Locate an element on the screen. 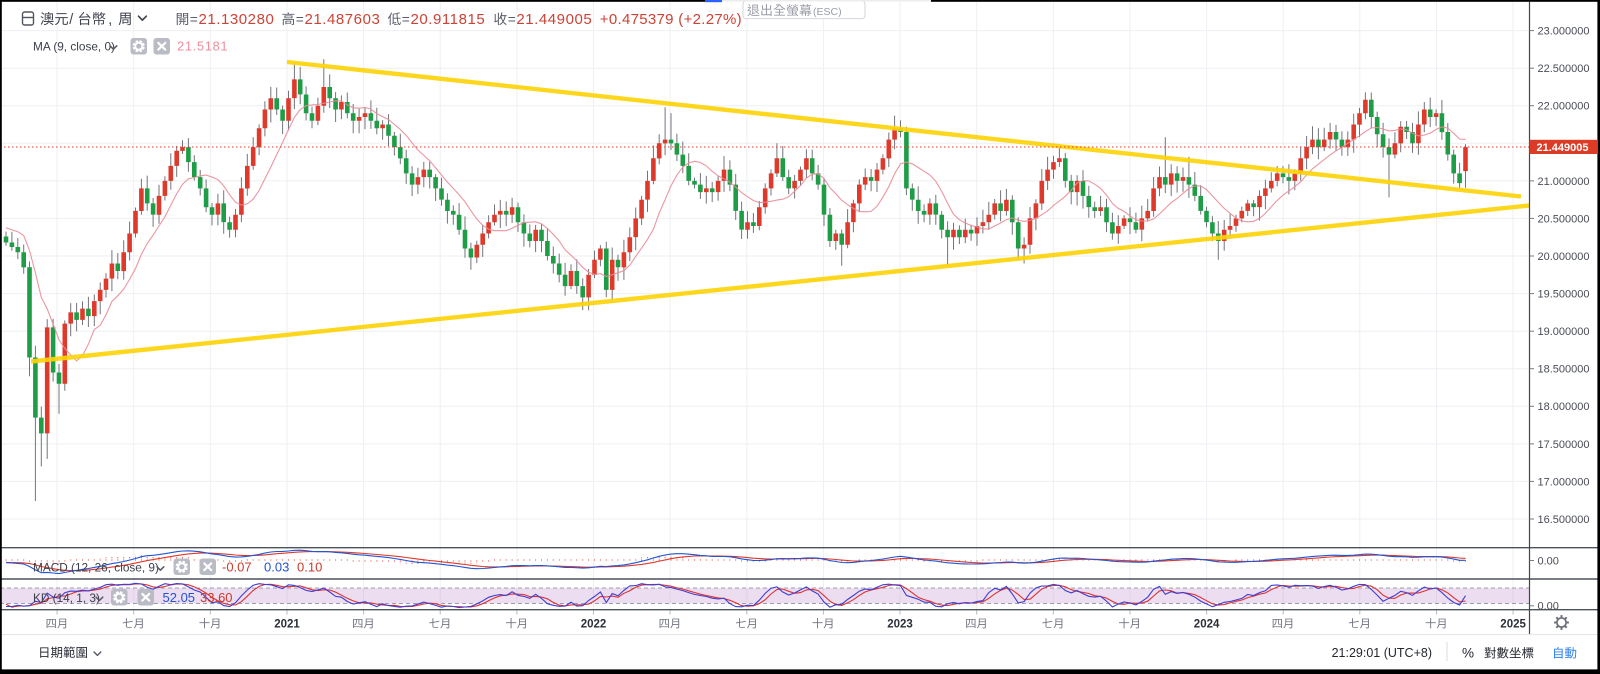 The width and height of the screenshot is (1600, 674). svg-text: 17.500000 is located at coordinates (1564, 445).